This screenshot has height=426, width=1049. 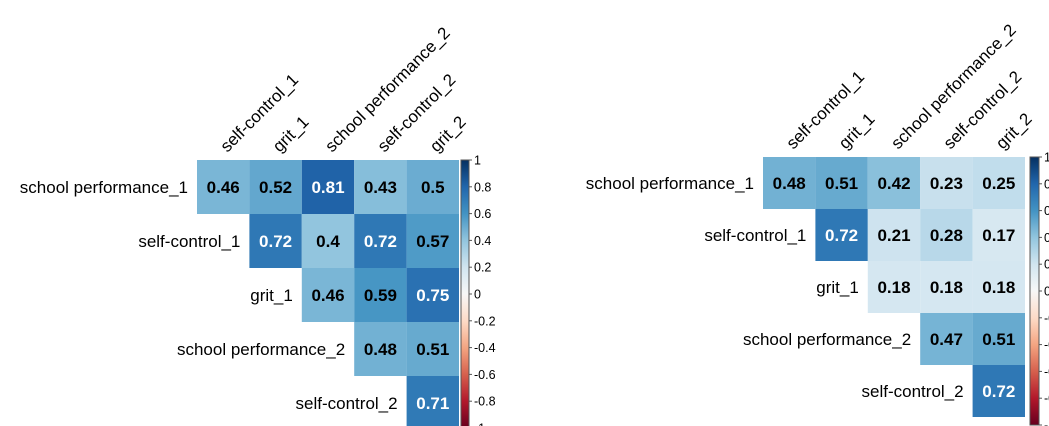 I want to click on cell-value-label: 0.43, so click(x=380, y=187).